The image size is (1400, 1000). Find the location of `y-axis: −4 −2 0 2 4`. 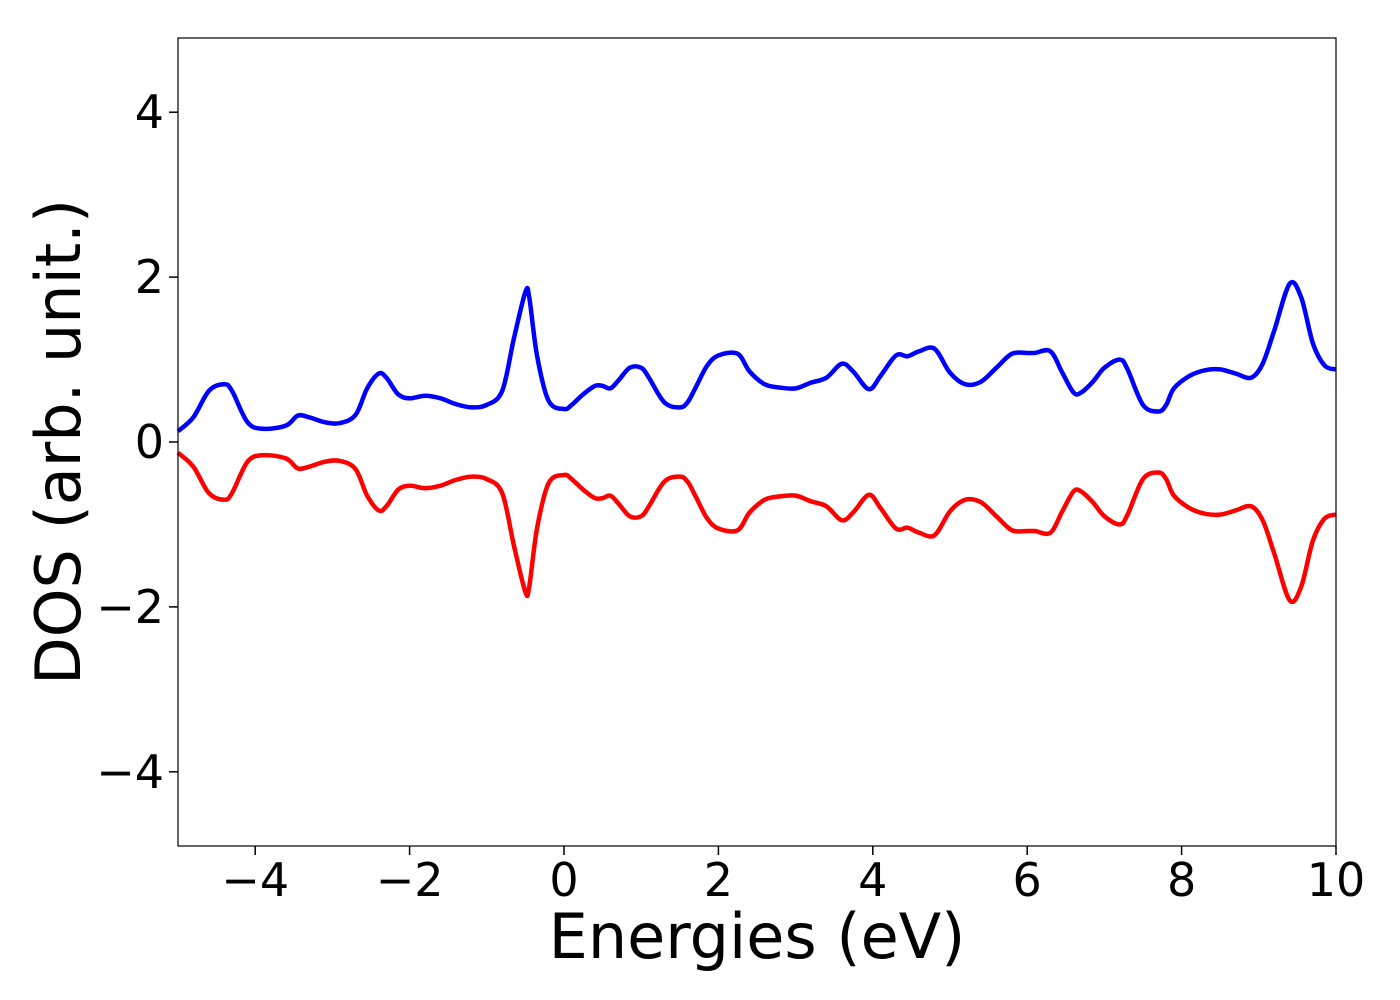

y-axis: −4 −2 0 2 4 is located at coordinates (137, 442).